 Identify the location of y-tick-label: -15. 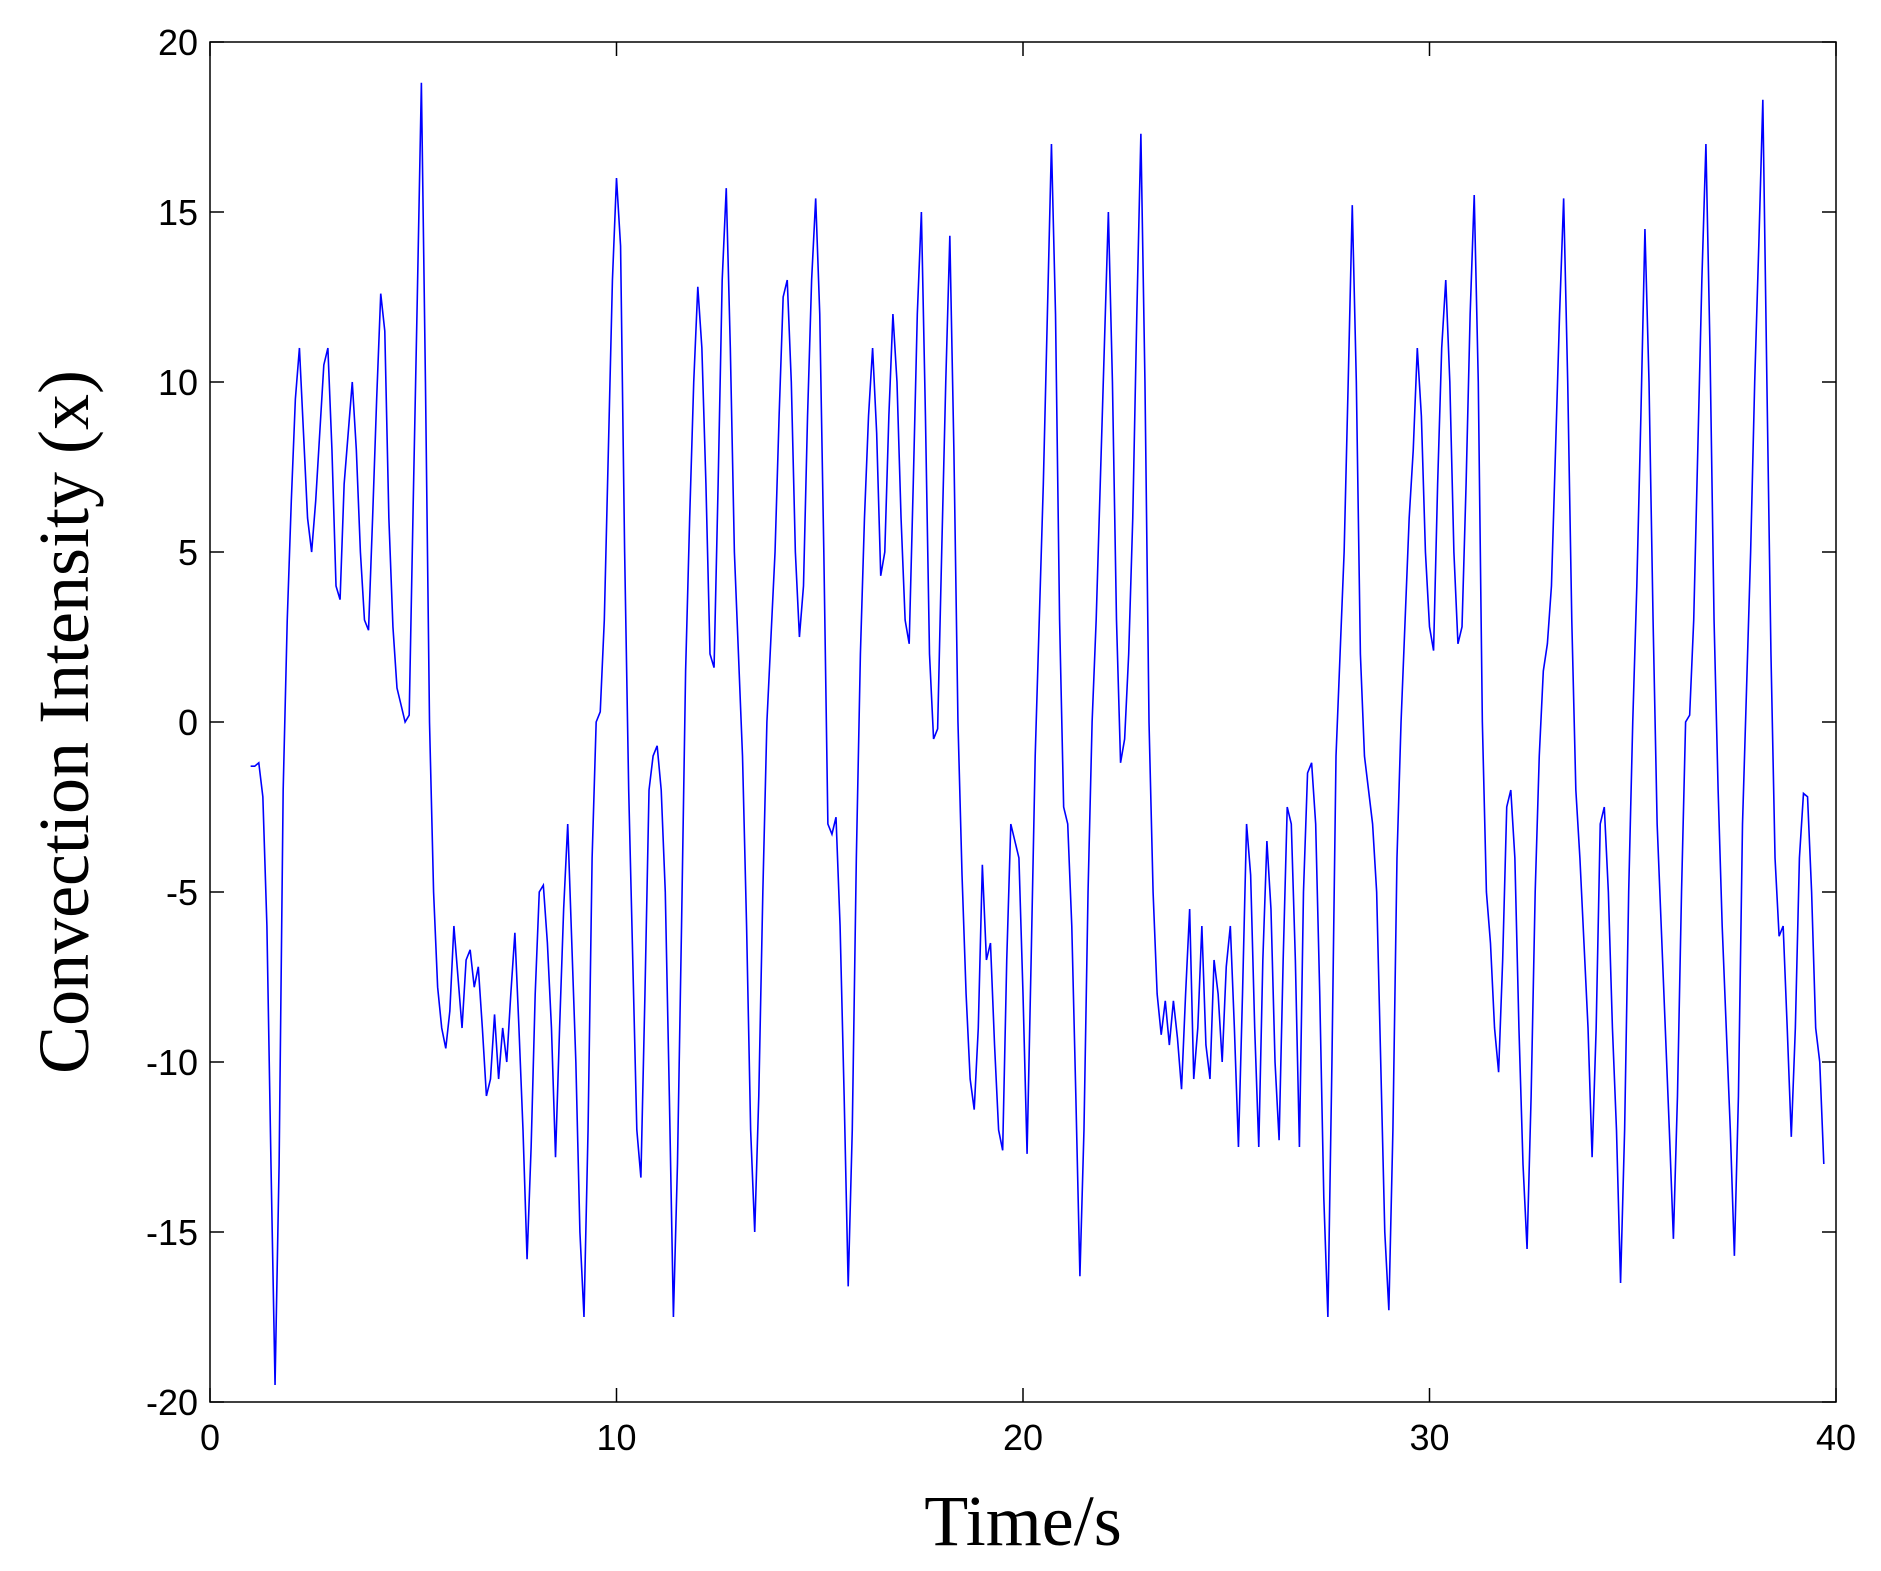
(172, 1232).